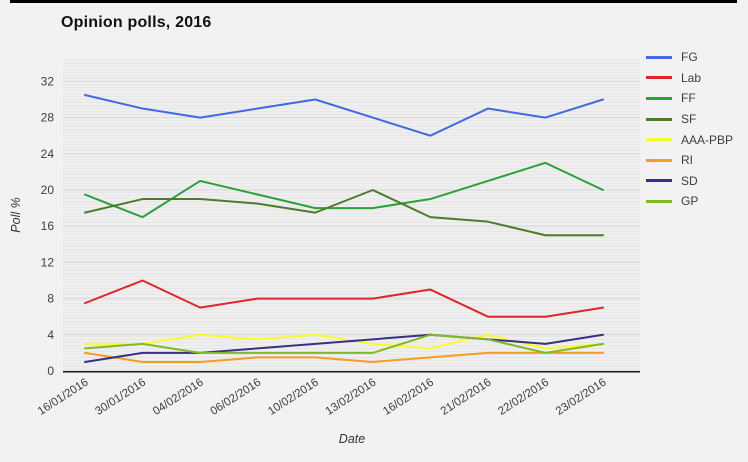  I want to click on legend-swatch-SF, so click(659, 119).